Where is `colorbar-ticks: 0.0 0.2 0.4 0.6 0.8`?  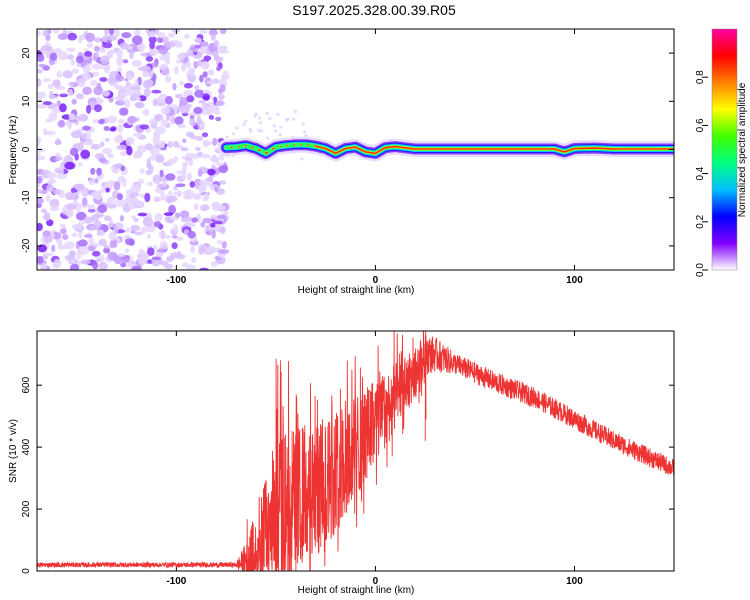
colorbar-ticks: 0.0 0.2 0.4 0.6 0.8 is located at coordinates (701, 173).